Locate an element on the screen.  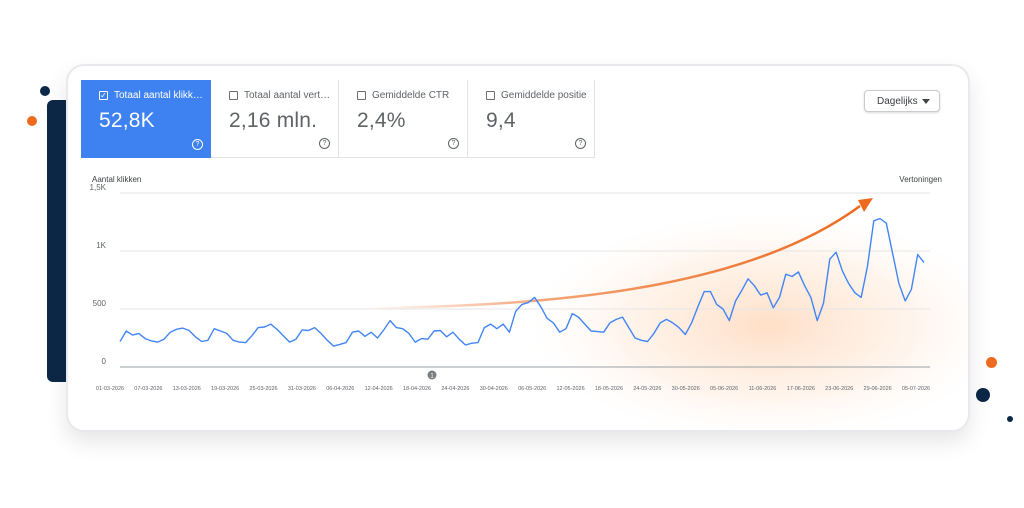
x-tick-label: 24-05-2026 is located at coordinates (647, 389).